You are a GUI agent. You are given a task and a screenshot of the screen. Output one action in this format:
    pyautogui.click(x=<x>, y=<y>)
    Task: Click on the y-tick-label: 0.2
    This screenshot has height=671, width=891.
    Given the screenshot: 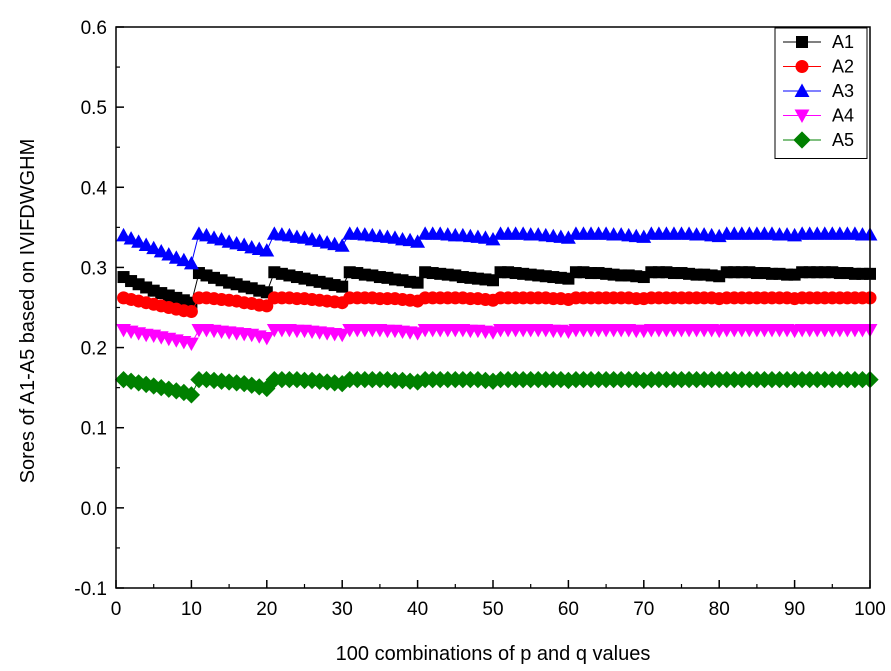 What is the action you would take?
    pyautogui.click(x=94, y=349)
    